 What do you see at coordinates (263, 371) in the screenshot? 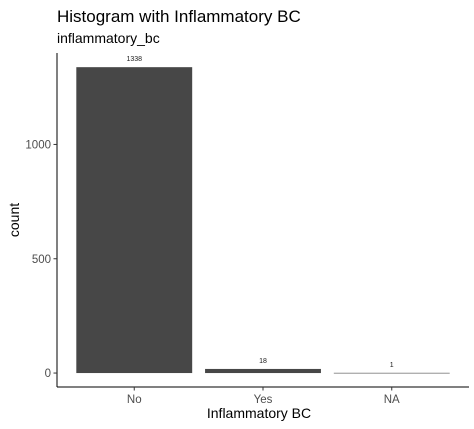
I see `bar-yes` at bounding box center [263, 371].